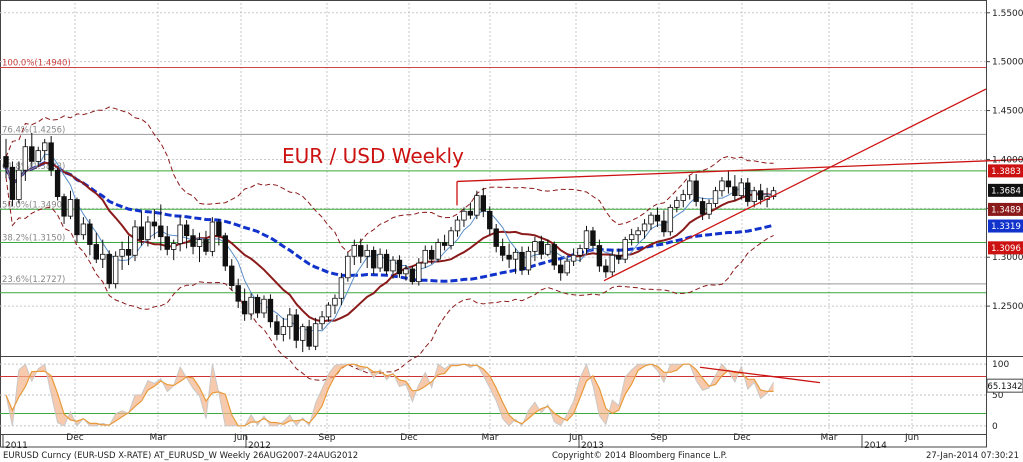 The image size is (1023, 462). Describe the element at coordinates (327, 438) in the screenshot. I see `time-tick-label: Sep` at that location.